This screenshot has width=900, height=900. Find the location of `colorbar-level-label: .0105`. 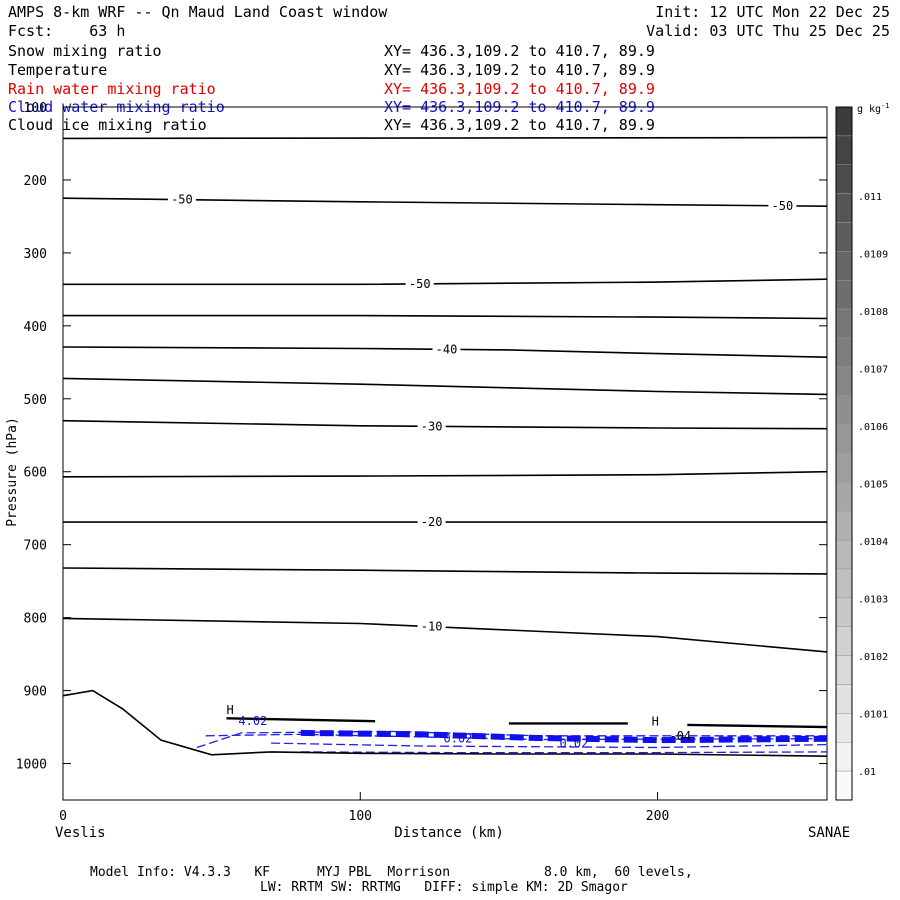

colorbar-level-label: .0105 is located at coordinates (873, 485).